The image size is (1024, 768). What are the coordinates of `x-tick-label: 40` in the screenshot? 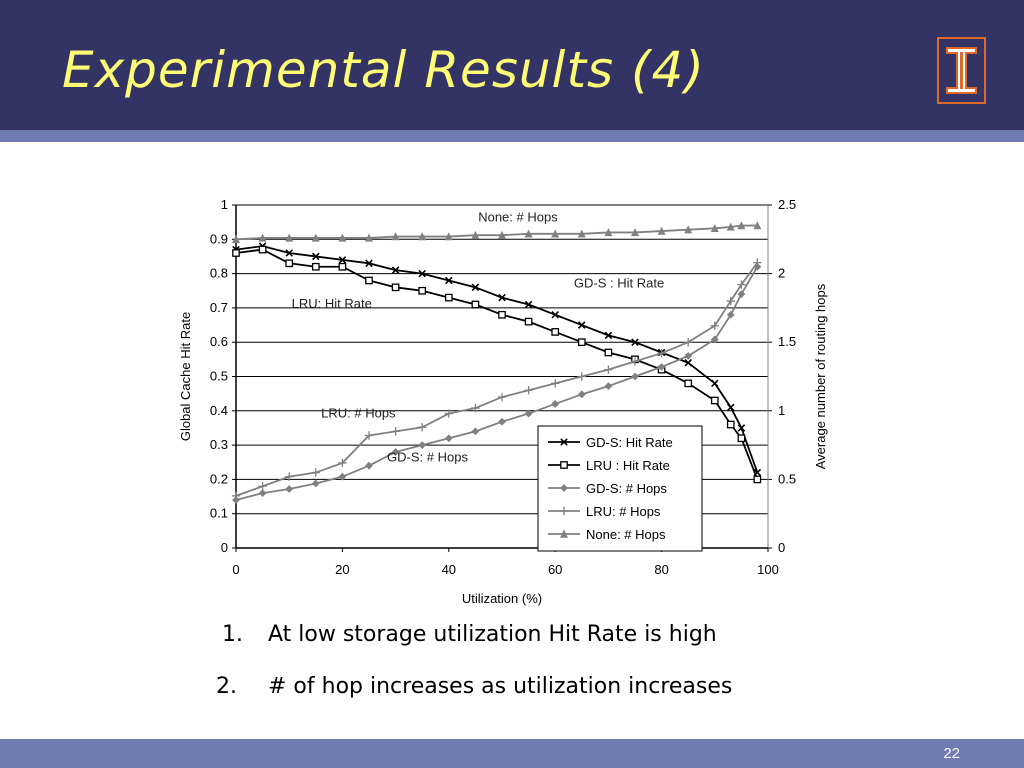 It's located at (449, 569).